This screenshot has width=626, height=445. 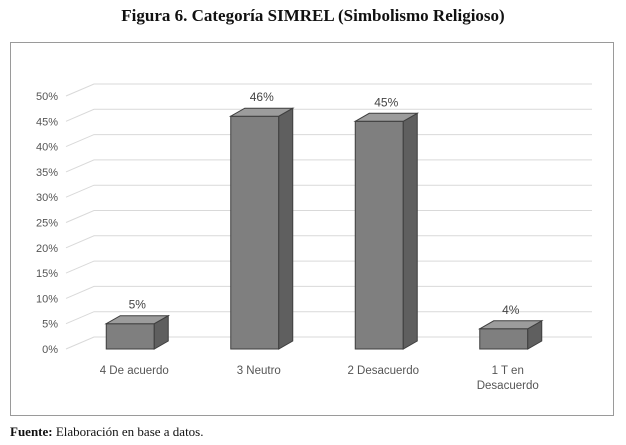 I want to click on data-label: 4%, so click(x=511, y=310).